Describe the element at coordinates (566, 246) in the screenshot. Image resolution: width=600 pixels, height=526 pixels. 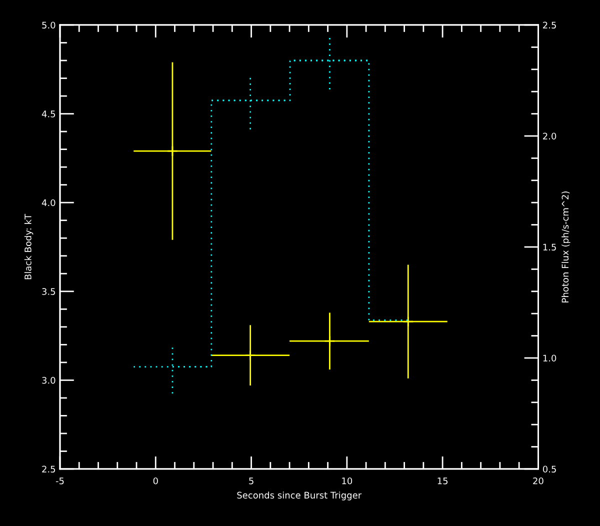
I see `y2-axis-title: Photon Flux (ph/s-cm^2)` at that location.